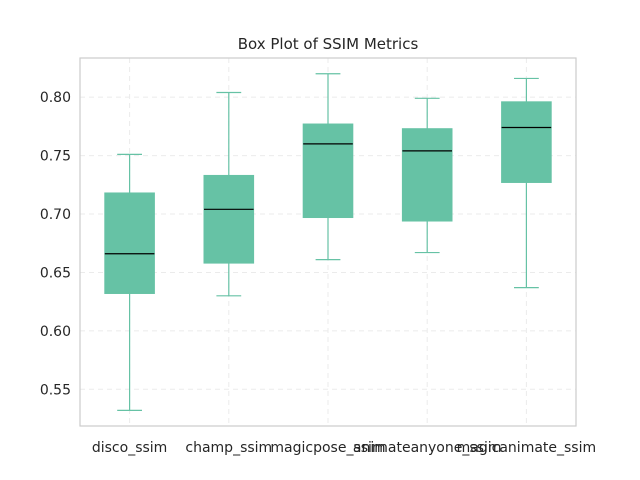 Image resolution: width=640 pixels, height=480 pixels. Describe the element at coordinates (427, 448) in the screenshot. I see `x-tick-label: animateanyone_ssim` at that location.